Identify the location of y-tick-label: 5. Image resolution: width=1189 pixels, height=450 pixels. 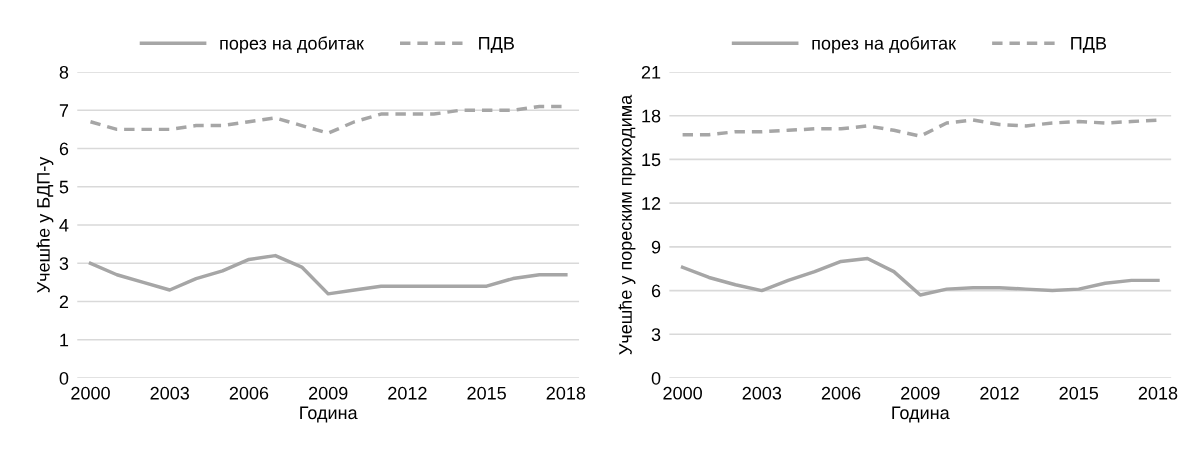
(64, 187).